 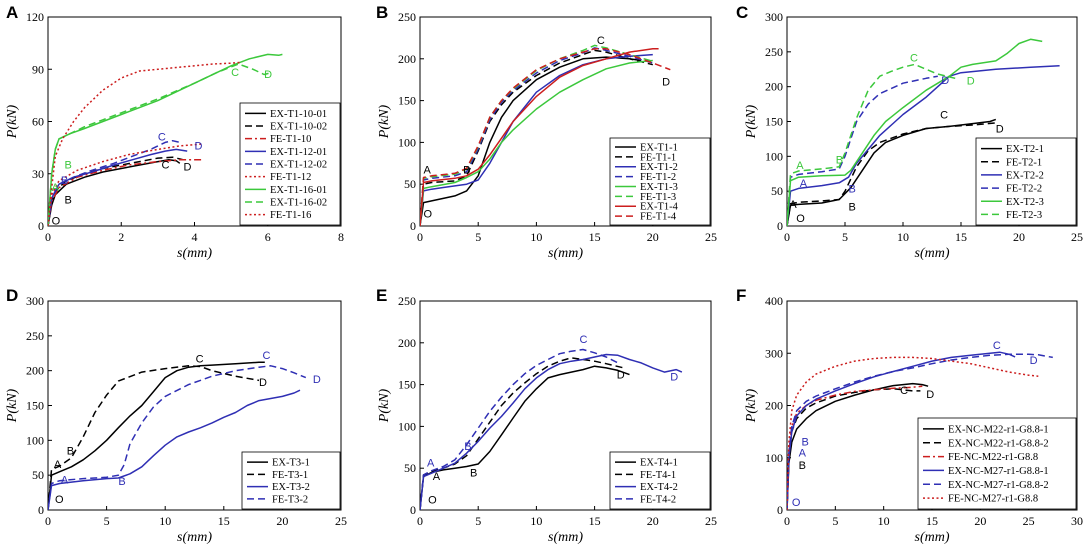 What do you see at coordinates (659, 463) in the screenshot?
I see `legend-entry: EX-T4-1` at bounding box center [659, 463].